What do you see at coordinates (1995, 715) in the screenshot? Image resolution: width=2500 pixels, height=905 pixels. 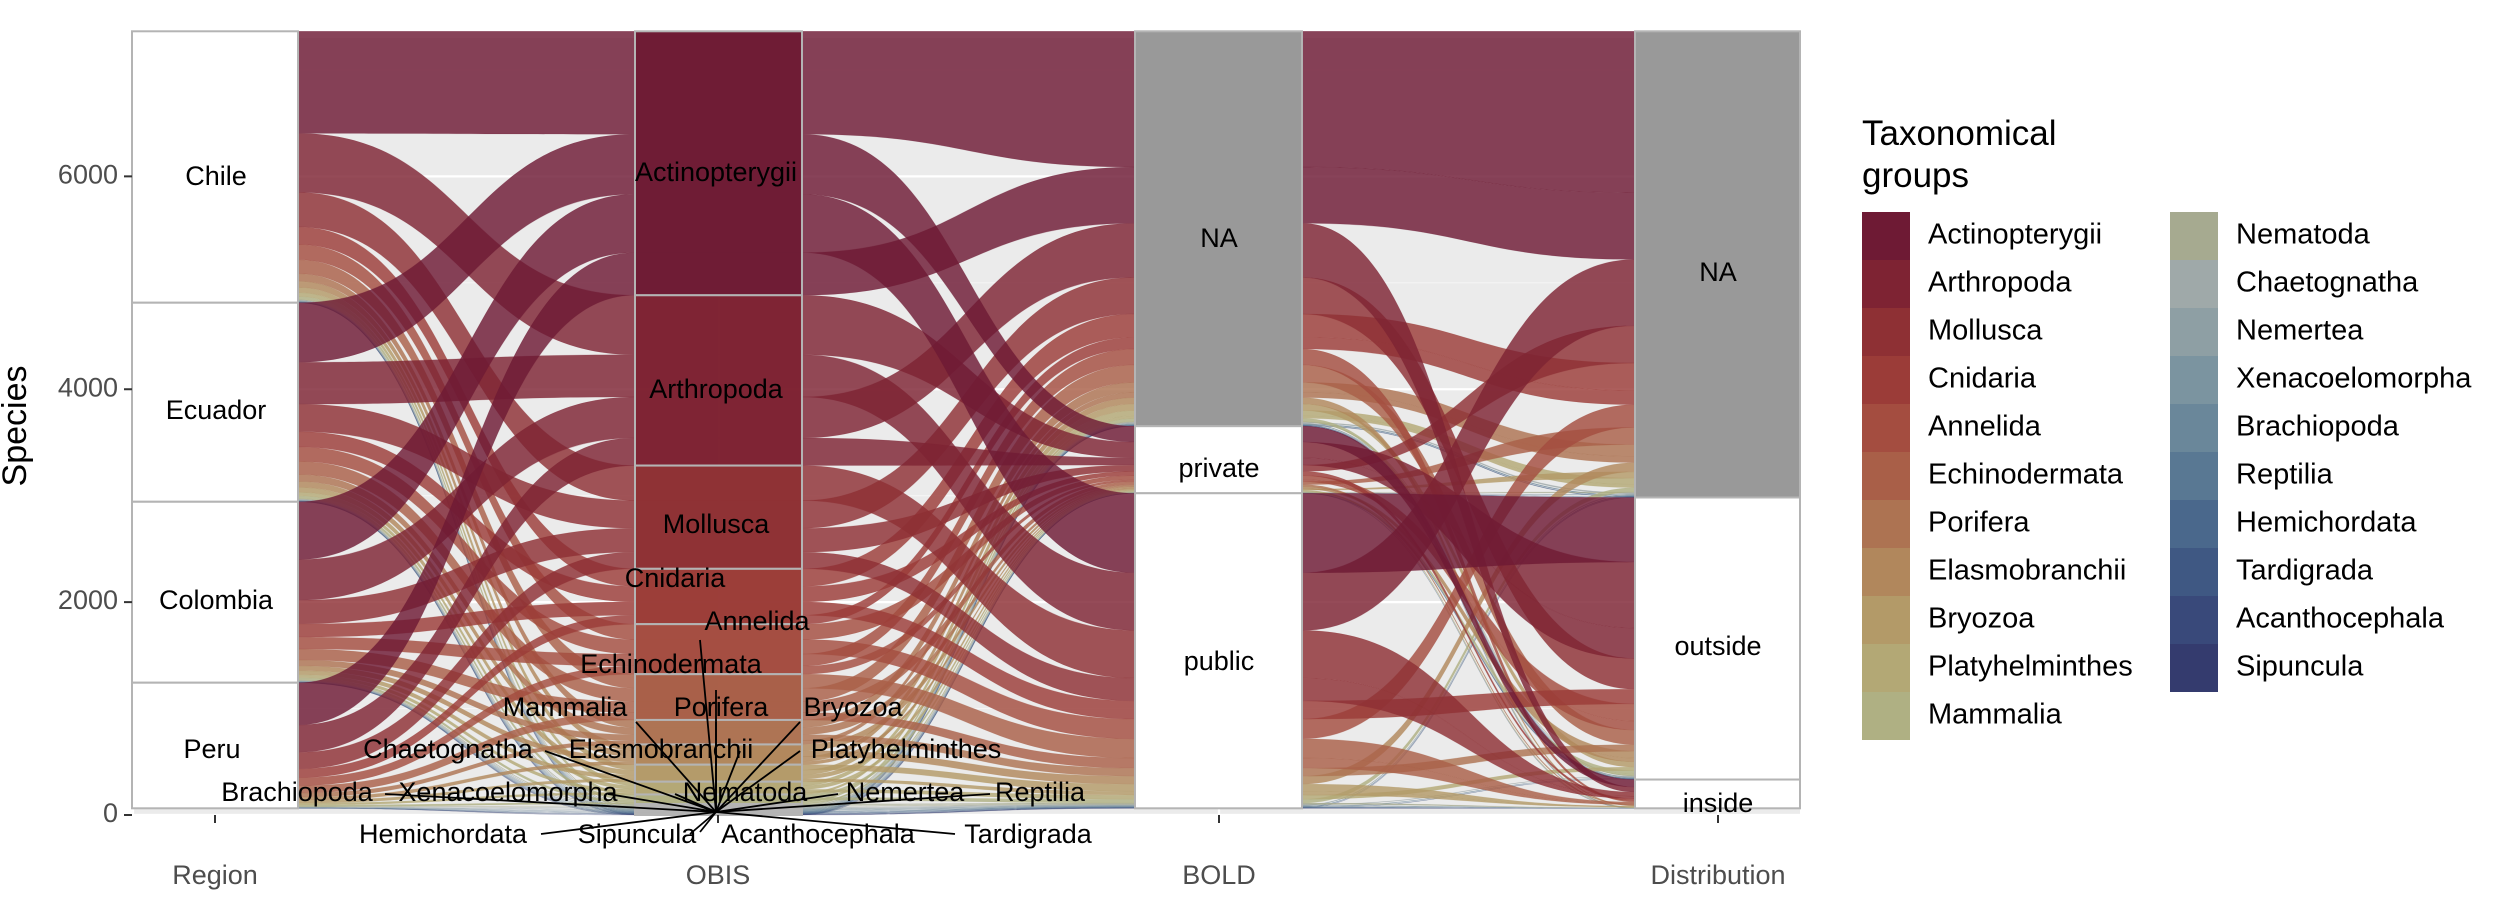 I see `legend-label-mammalia: Mammalia` at bounding box center [1995, 715].